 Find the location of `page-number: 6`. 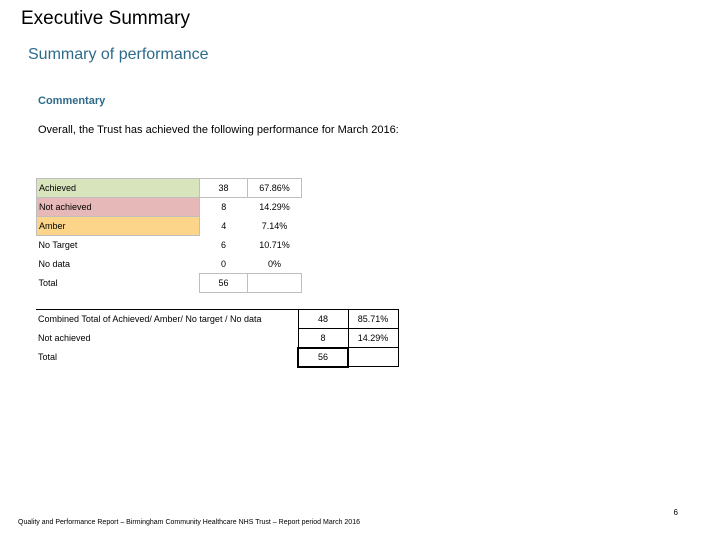

page-number: 6 is located at coordinates (675, 512).